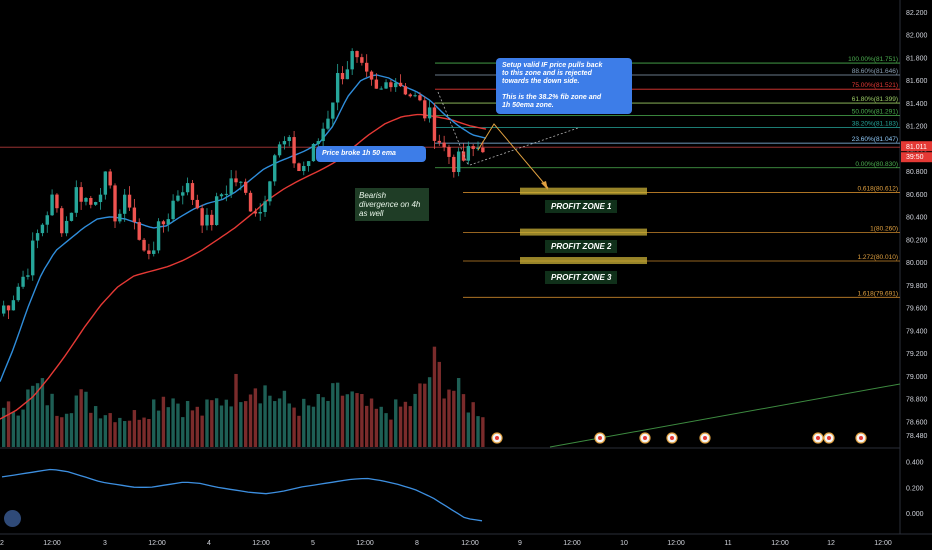  What do you see at coordinates (780, 543) in the screenshot?
I see `time-tick-15: 12:00` at bounding box center [780, 543].